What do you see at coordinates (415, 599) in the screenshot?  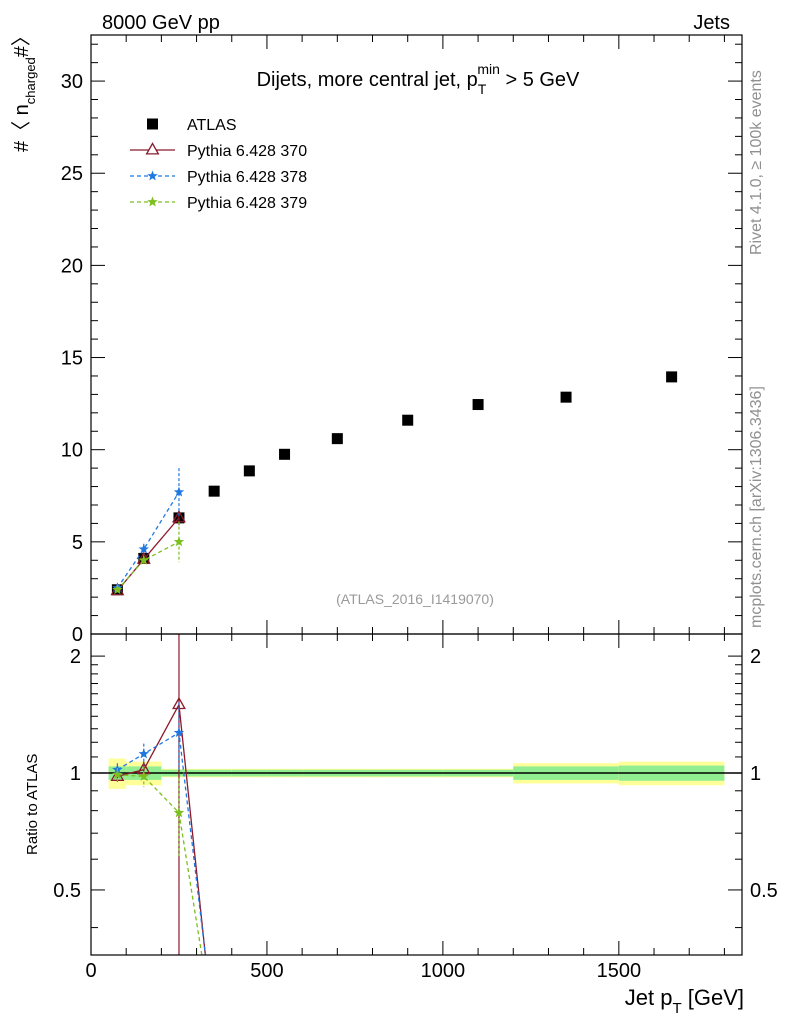 I see `analysis-label: (ATLAS_2016_I1419070)` at bounding box center [415, 599].